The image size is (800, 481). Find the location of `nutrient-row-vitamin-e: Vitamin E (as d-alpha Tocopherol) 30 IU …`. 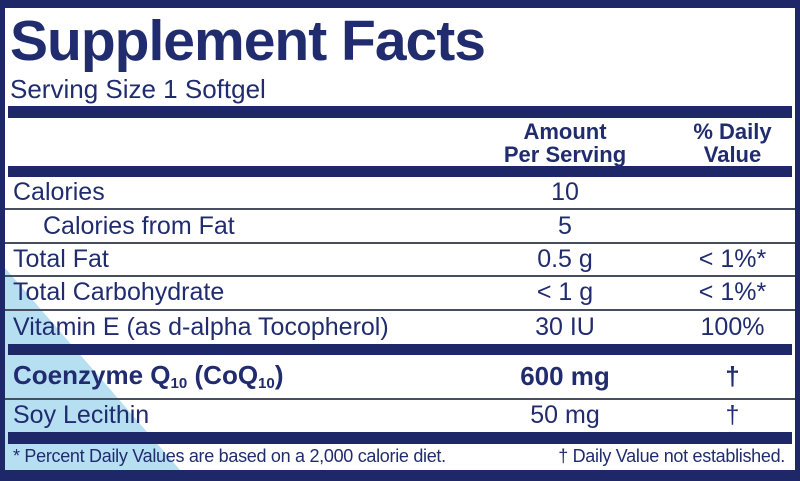

nutrient-row-vitamin-e: Vitamin E (as d-alpha Tocopherol) 30 IU … is located at coordinates (400, 327).